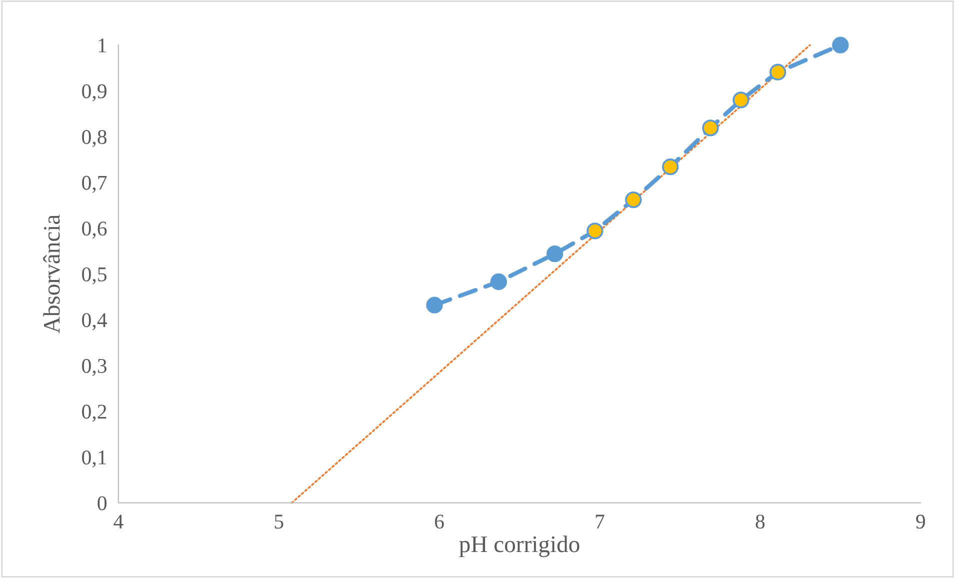  Describe the element at coordinates (94, 367) in the screenshot. I see `y-tick-label: 0,3` at that location.